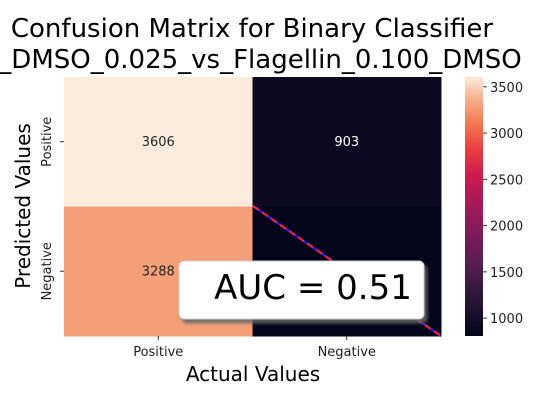  Describe the element at coordinates (158, 352) in the screenshot. I see `x-tick-label-0: Positive` at that location.